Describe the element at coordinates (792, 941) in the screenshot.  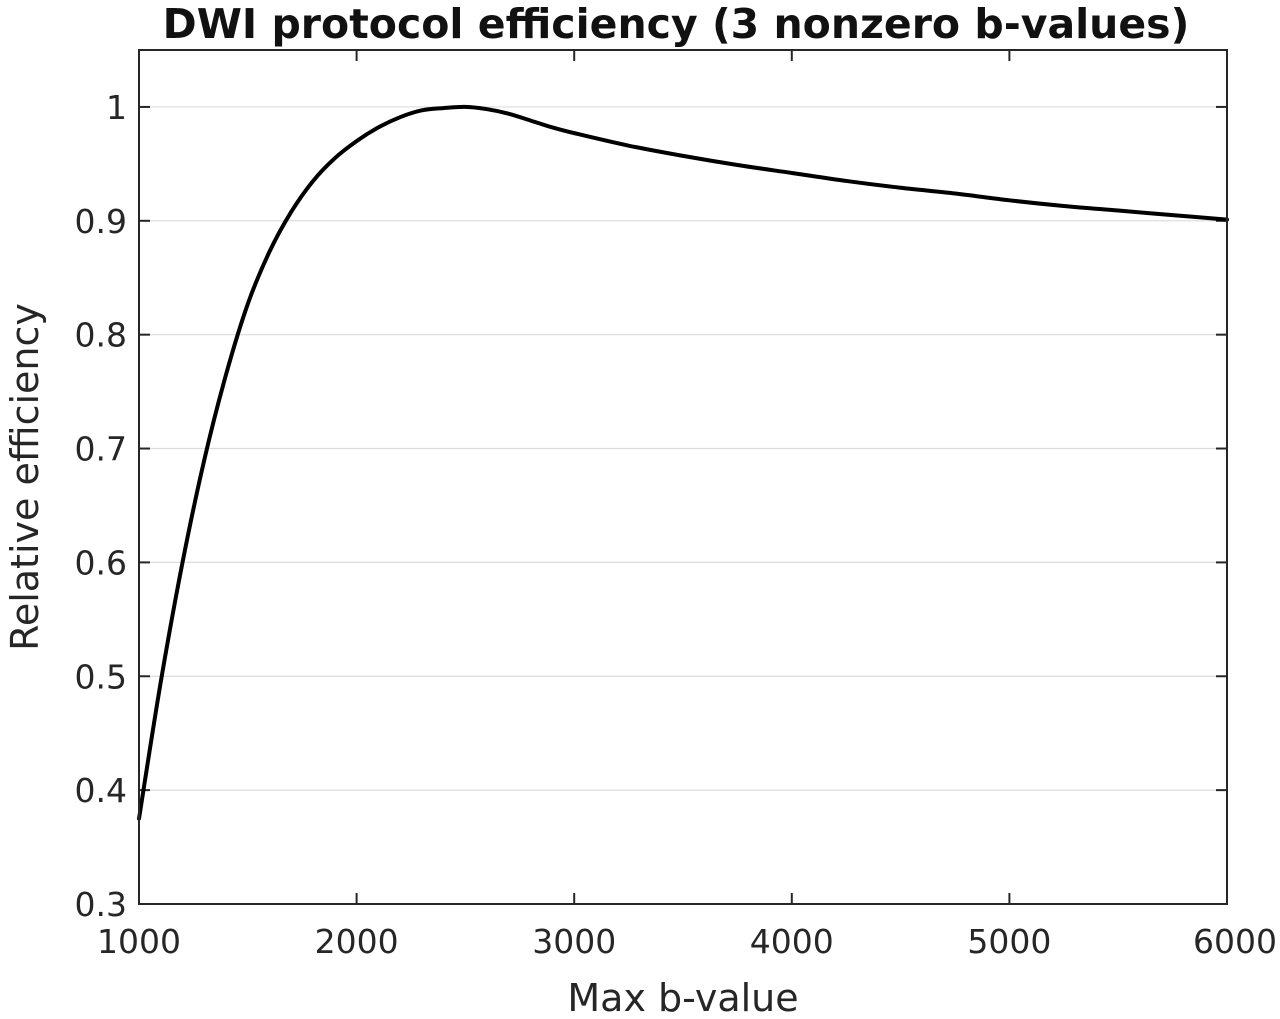
I see `x-tick-label: 4000` at that location.